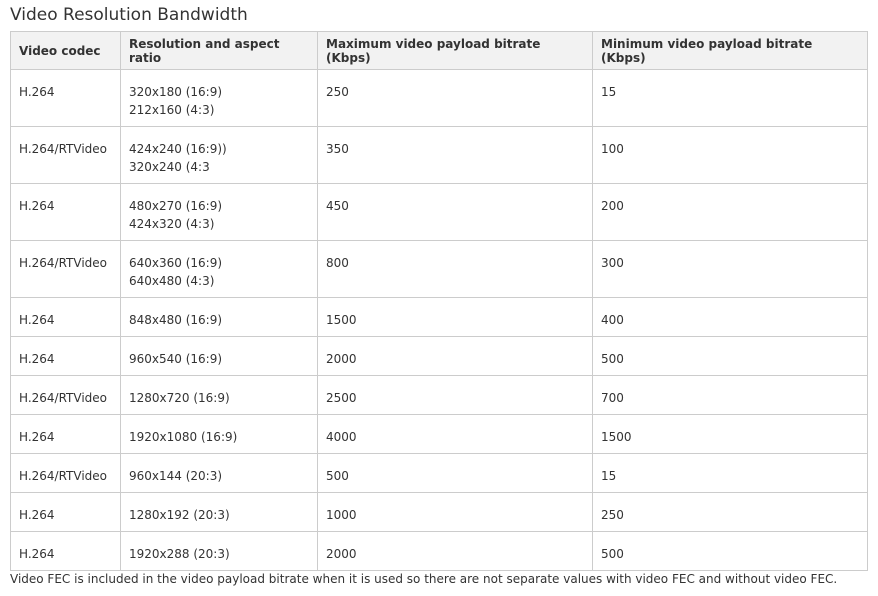 The image size is (878, 596). What do you see at coordinates (219, 356) in the screenshot?
I see `resolution-cell: 960x540 (16:9)` at bounding box center [219, 356].